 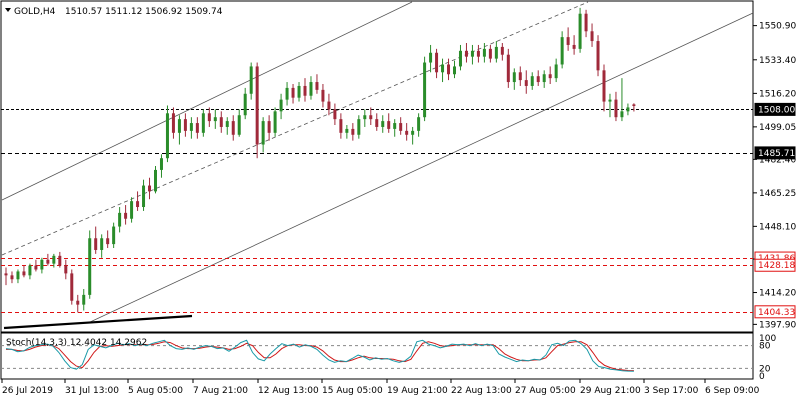 I want to click on time-tick-label: 26 Jul 2019, so click(x=27, y=391).